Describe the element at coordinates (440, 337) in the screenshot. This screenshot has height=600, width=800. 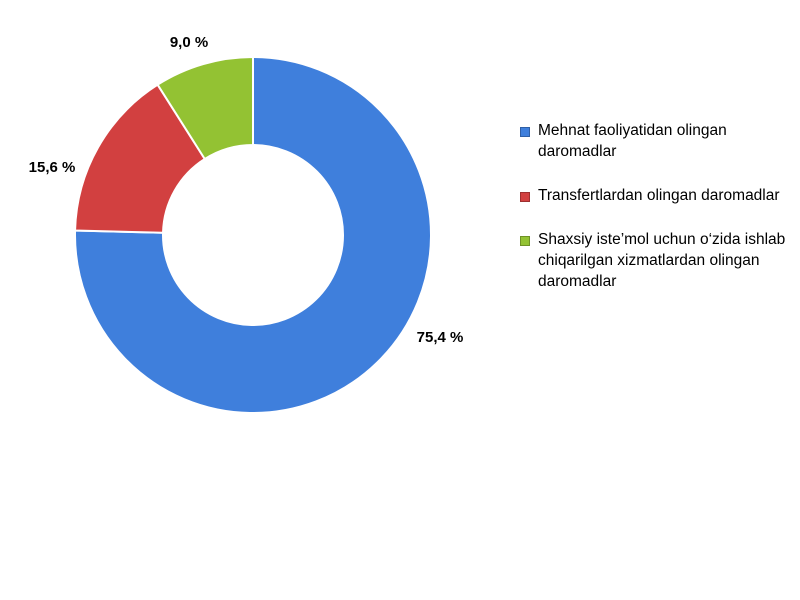
I see `data-label-mehnat: 75,4 %` at that location.